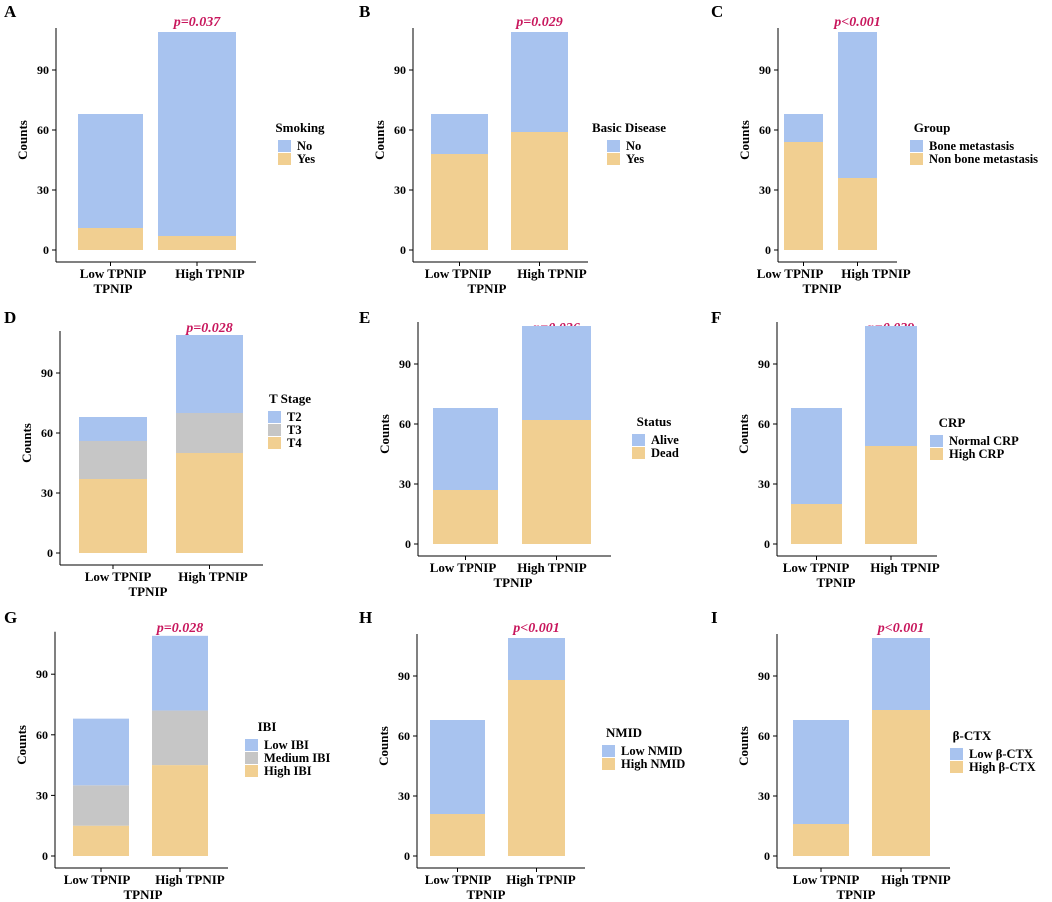 This screenshot has width=1052, height=902. What do you see at coordinates (651, 751) in the screenshot?
I see `legend-label: Low NMID` at bounding box center [651, 751].